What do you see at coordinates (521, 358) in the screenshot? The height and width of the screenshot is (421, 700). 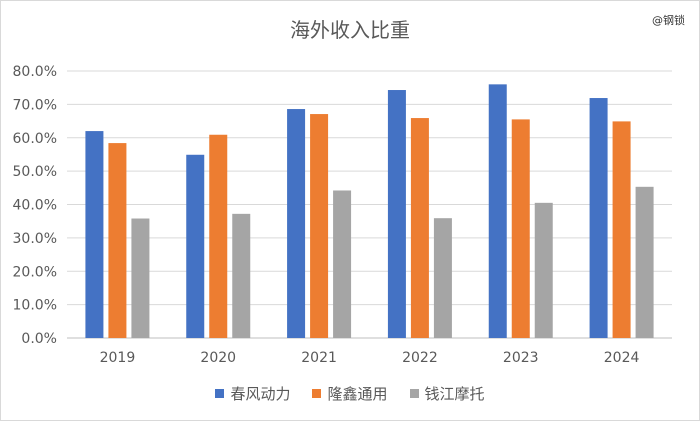 I see `x-tick-label: 2023` at bounding box center [521, 358].